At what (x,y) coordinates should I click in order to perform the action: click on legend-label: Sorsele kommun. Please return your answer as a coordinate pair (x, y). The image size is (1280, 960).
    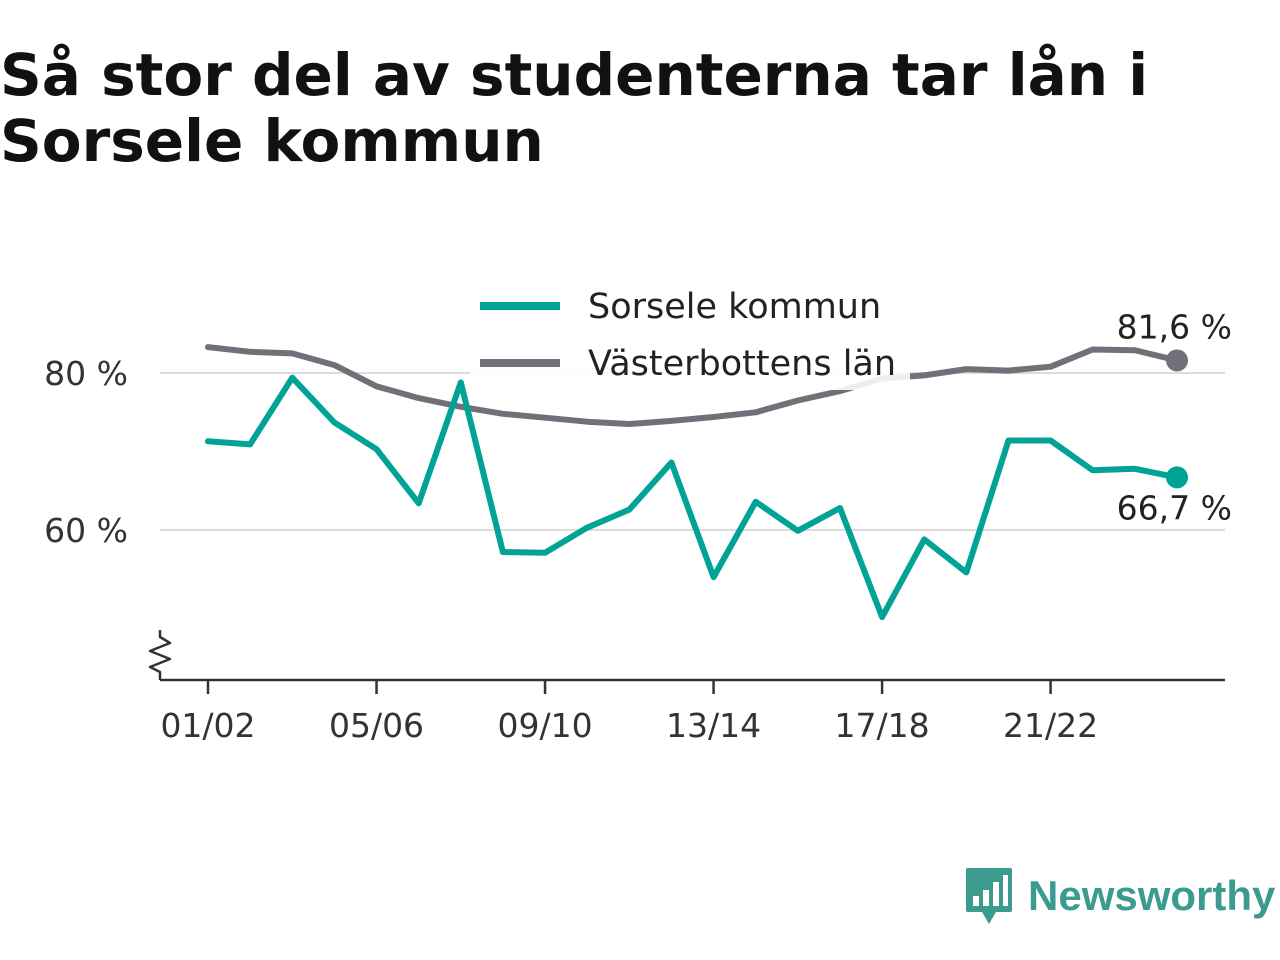
    Looking at the image, I should click on (734, 307).